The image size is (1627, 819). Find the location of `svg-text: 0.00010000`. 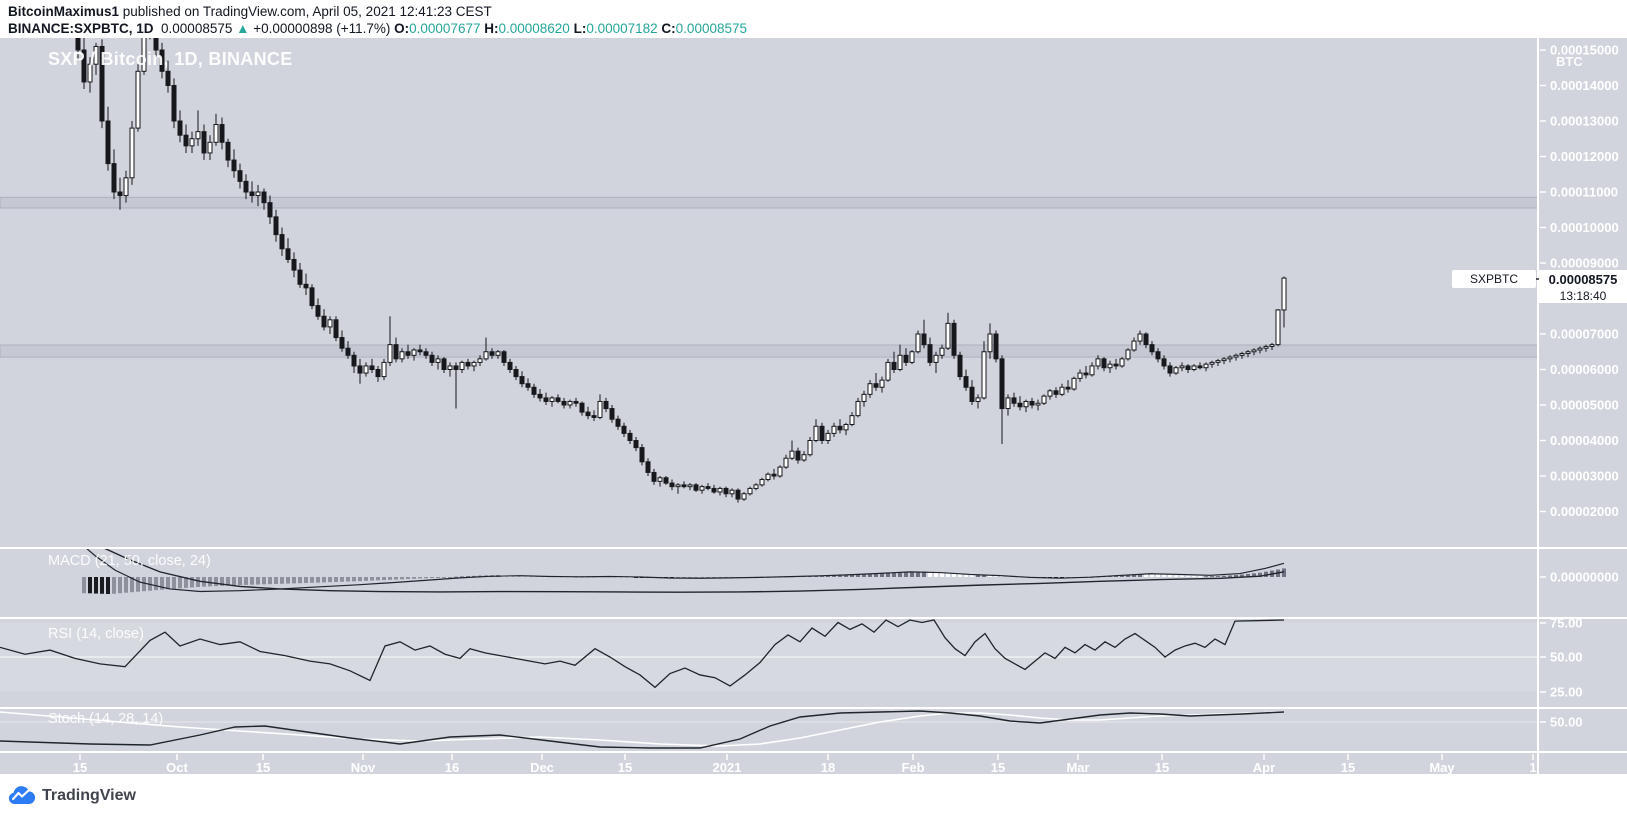

svg-text: 0.00010000 is located at coordinates (1584, 227).